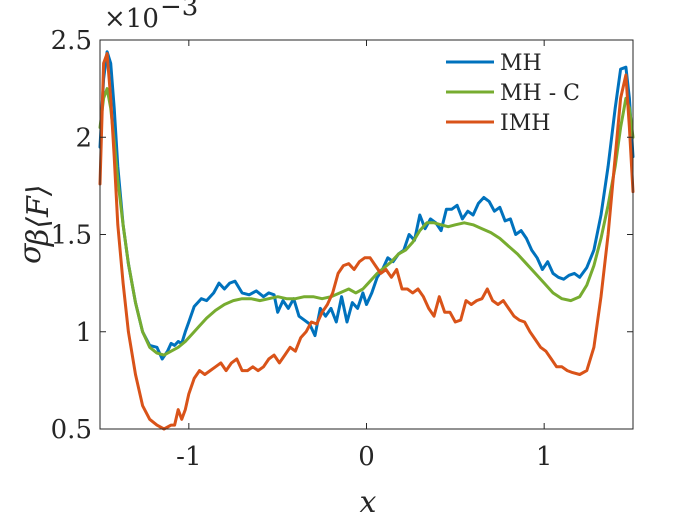  Describe the element at coordinates (83, 138) in the screenshot. I see `y-tick-label: 2` at that location.